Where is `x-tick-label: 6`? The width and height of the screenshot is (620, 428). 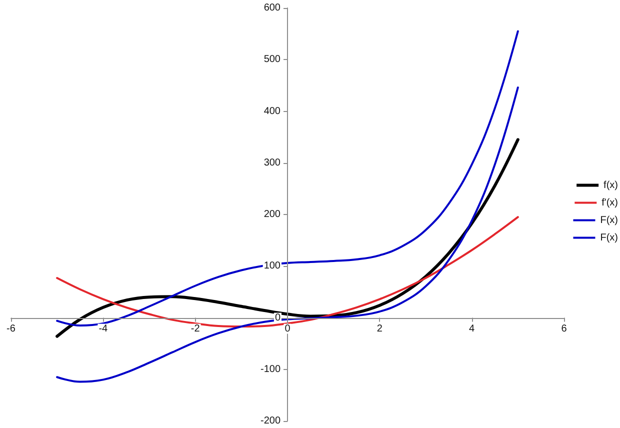
x-tick-label: 6 is located at coordinates (564, 328).